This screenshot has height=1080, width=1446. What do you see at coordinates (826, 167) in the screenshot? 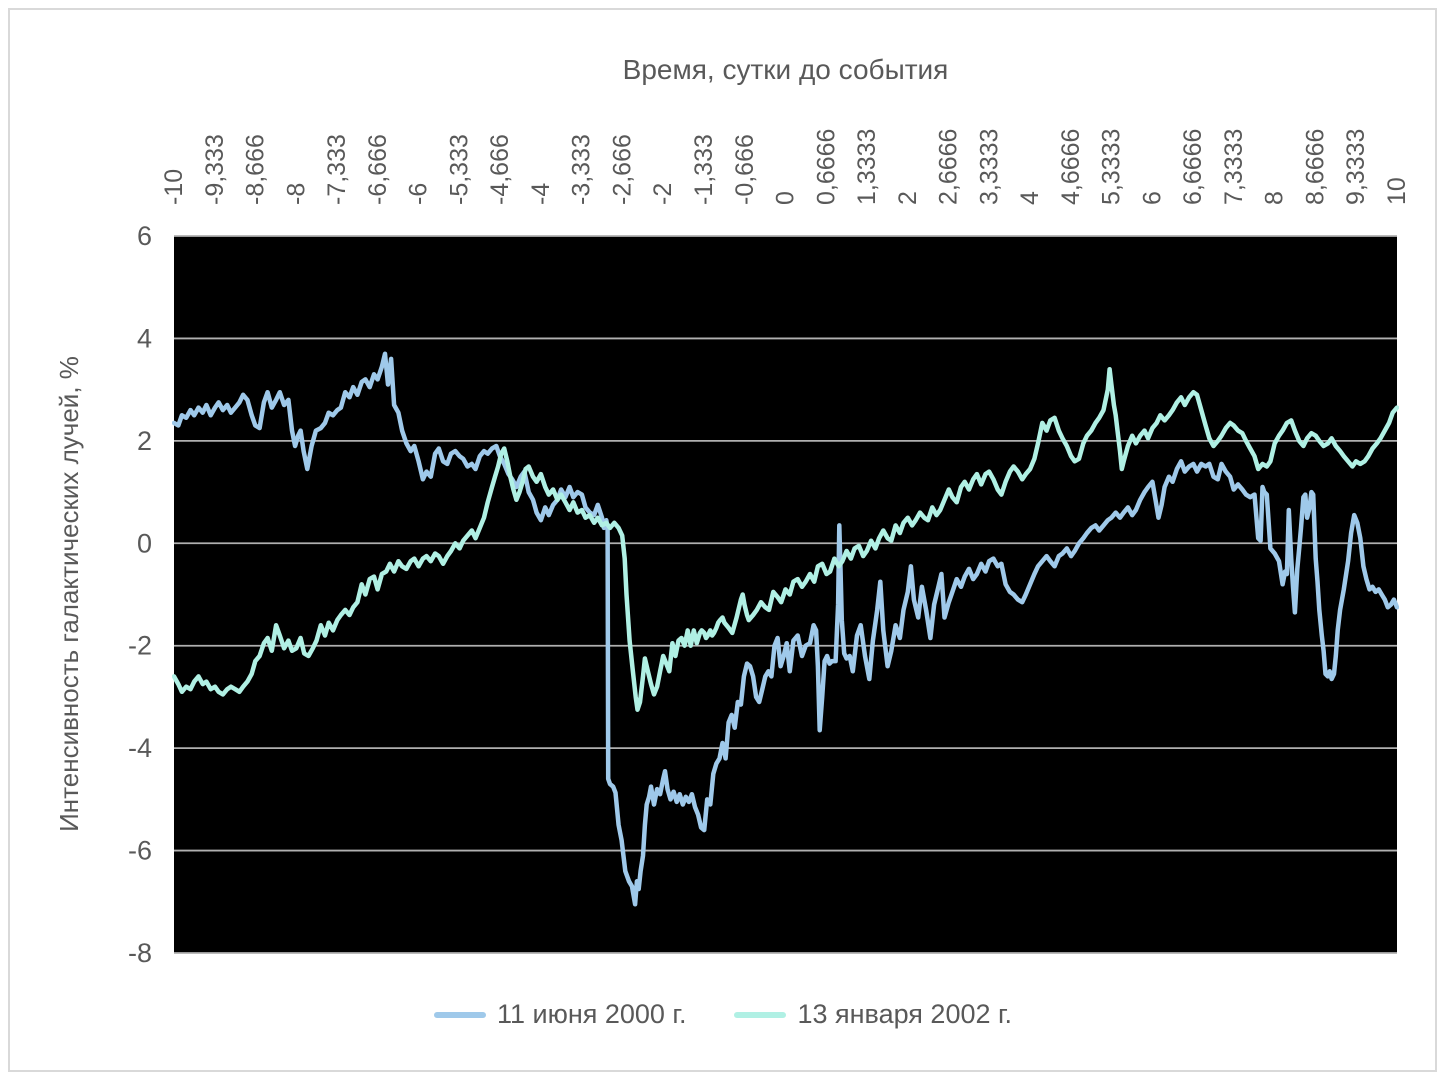
I see `x-tick-label: 0,6666` at bounding box center [826, 167].